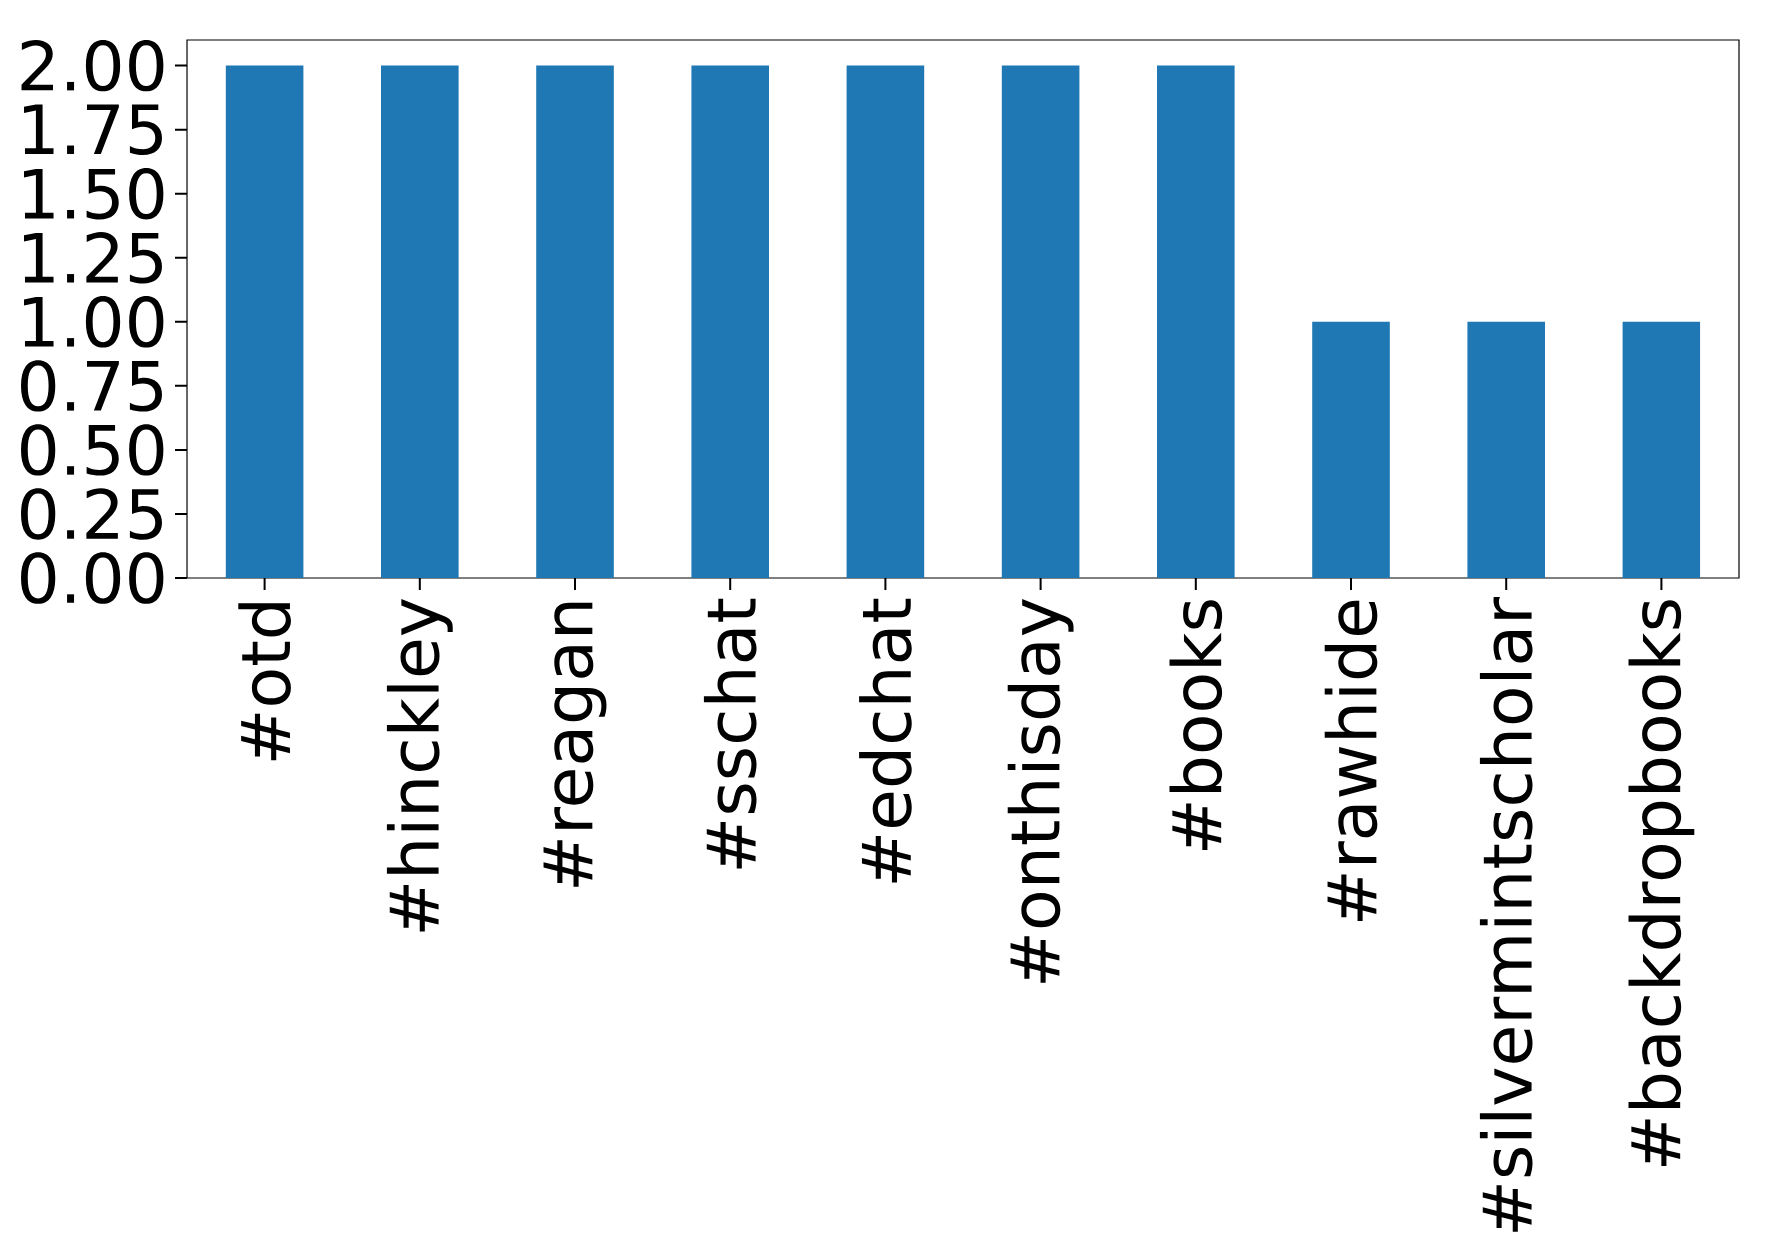  Describe the element at coordinates (1351, 761) in the screenshot. I see `x-tick-label: #rawhide` at that location.